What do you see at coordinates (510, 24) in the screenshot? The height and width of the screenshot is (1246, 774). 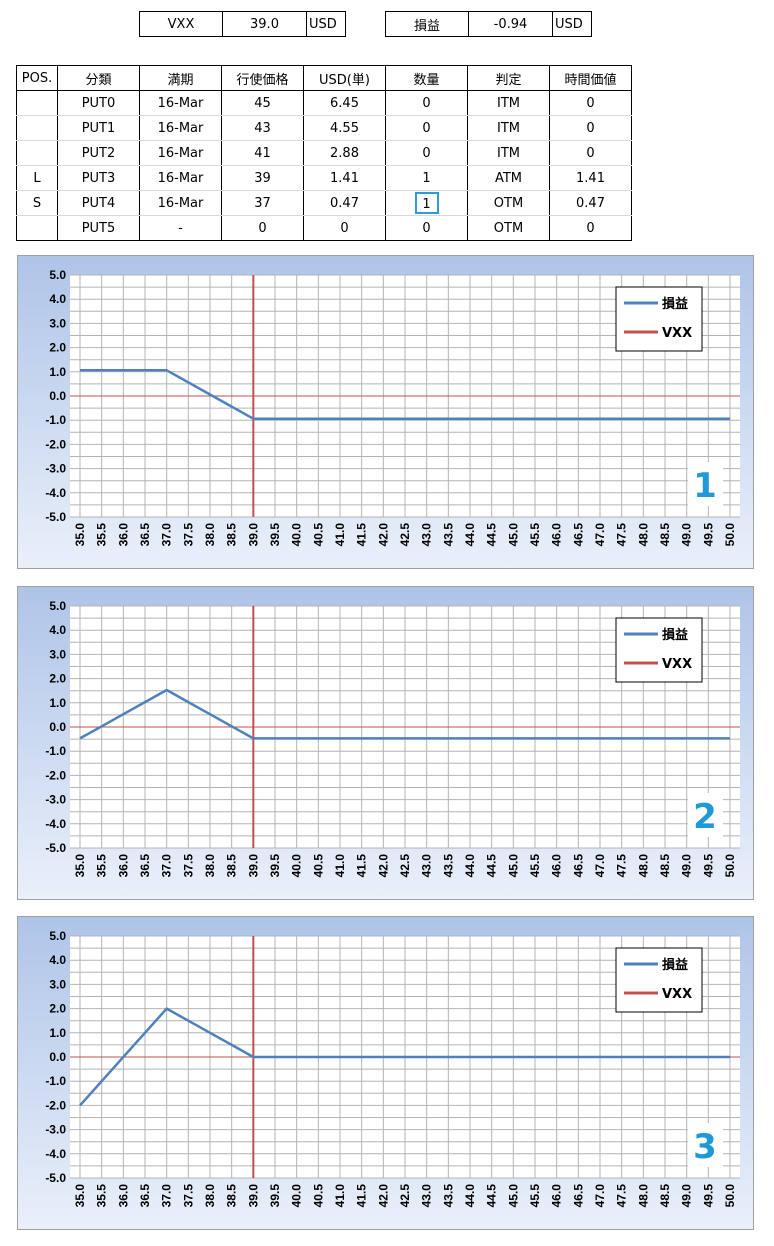 I see `pl-value: -0.94` at bounding box center [510, 24].